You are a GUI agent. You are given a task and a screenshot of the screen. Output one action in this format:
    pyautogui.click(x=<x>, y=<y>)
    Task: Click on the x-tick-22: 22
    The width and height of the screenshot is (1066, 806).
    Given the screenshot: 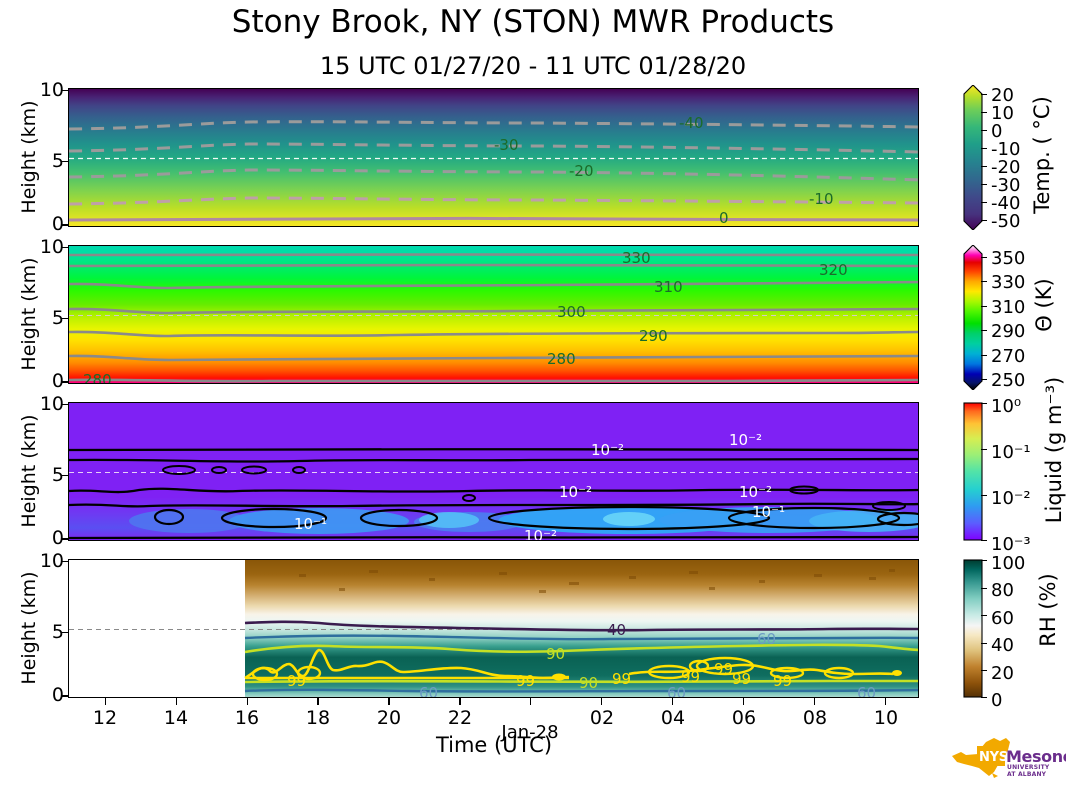 What is the action you would take?
    pyautogui.click(x=460, y=718)
    